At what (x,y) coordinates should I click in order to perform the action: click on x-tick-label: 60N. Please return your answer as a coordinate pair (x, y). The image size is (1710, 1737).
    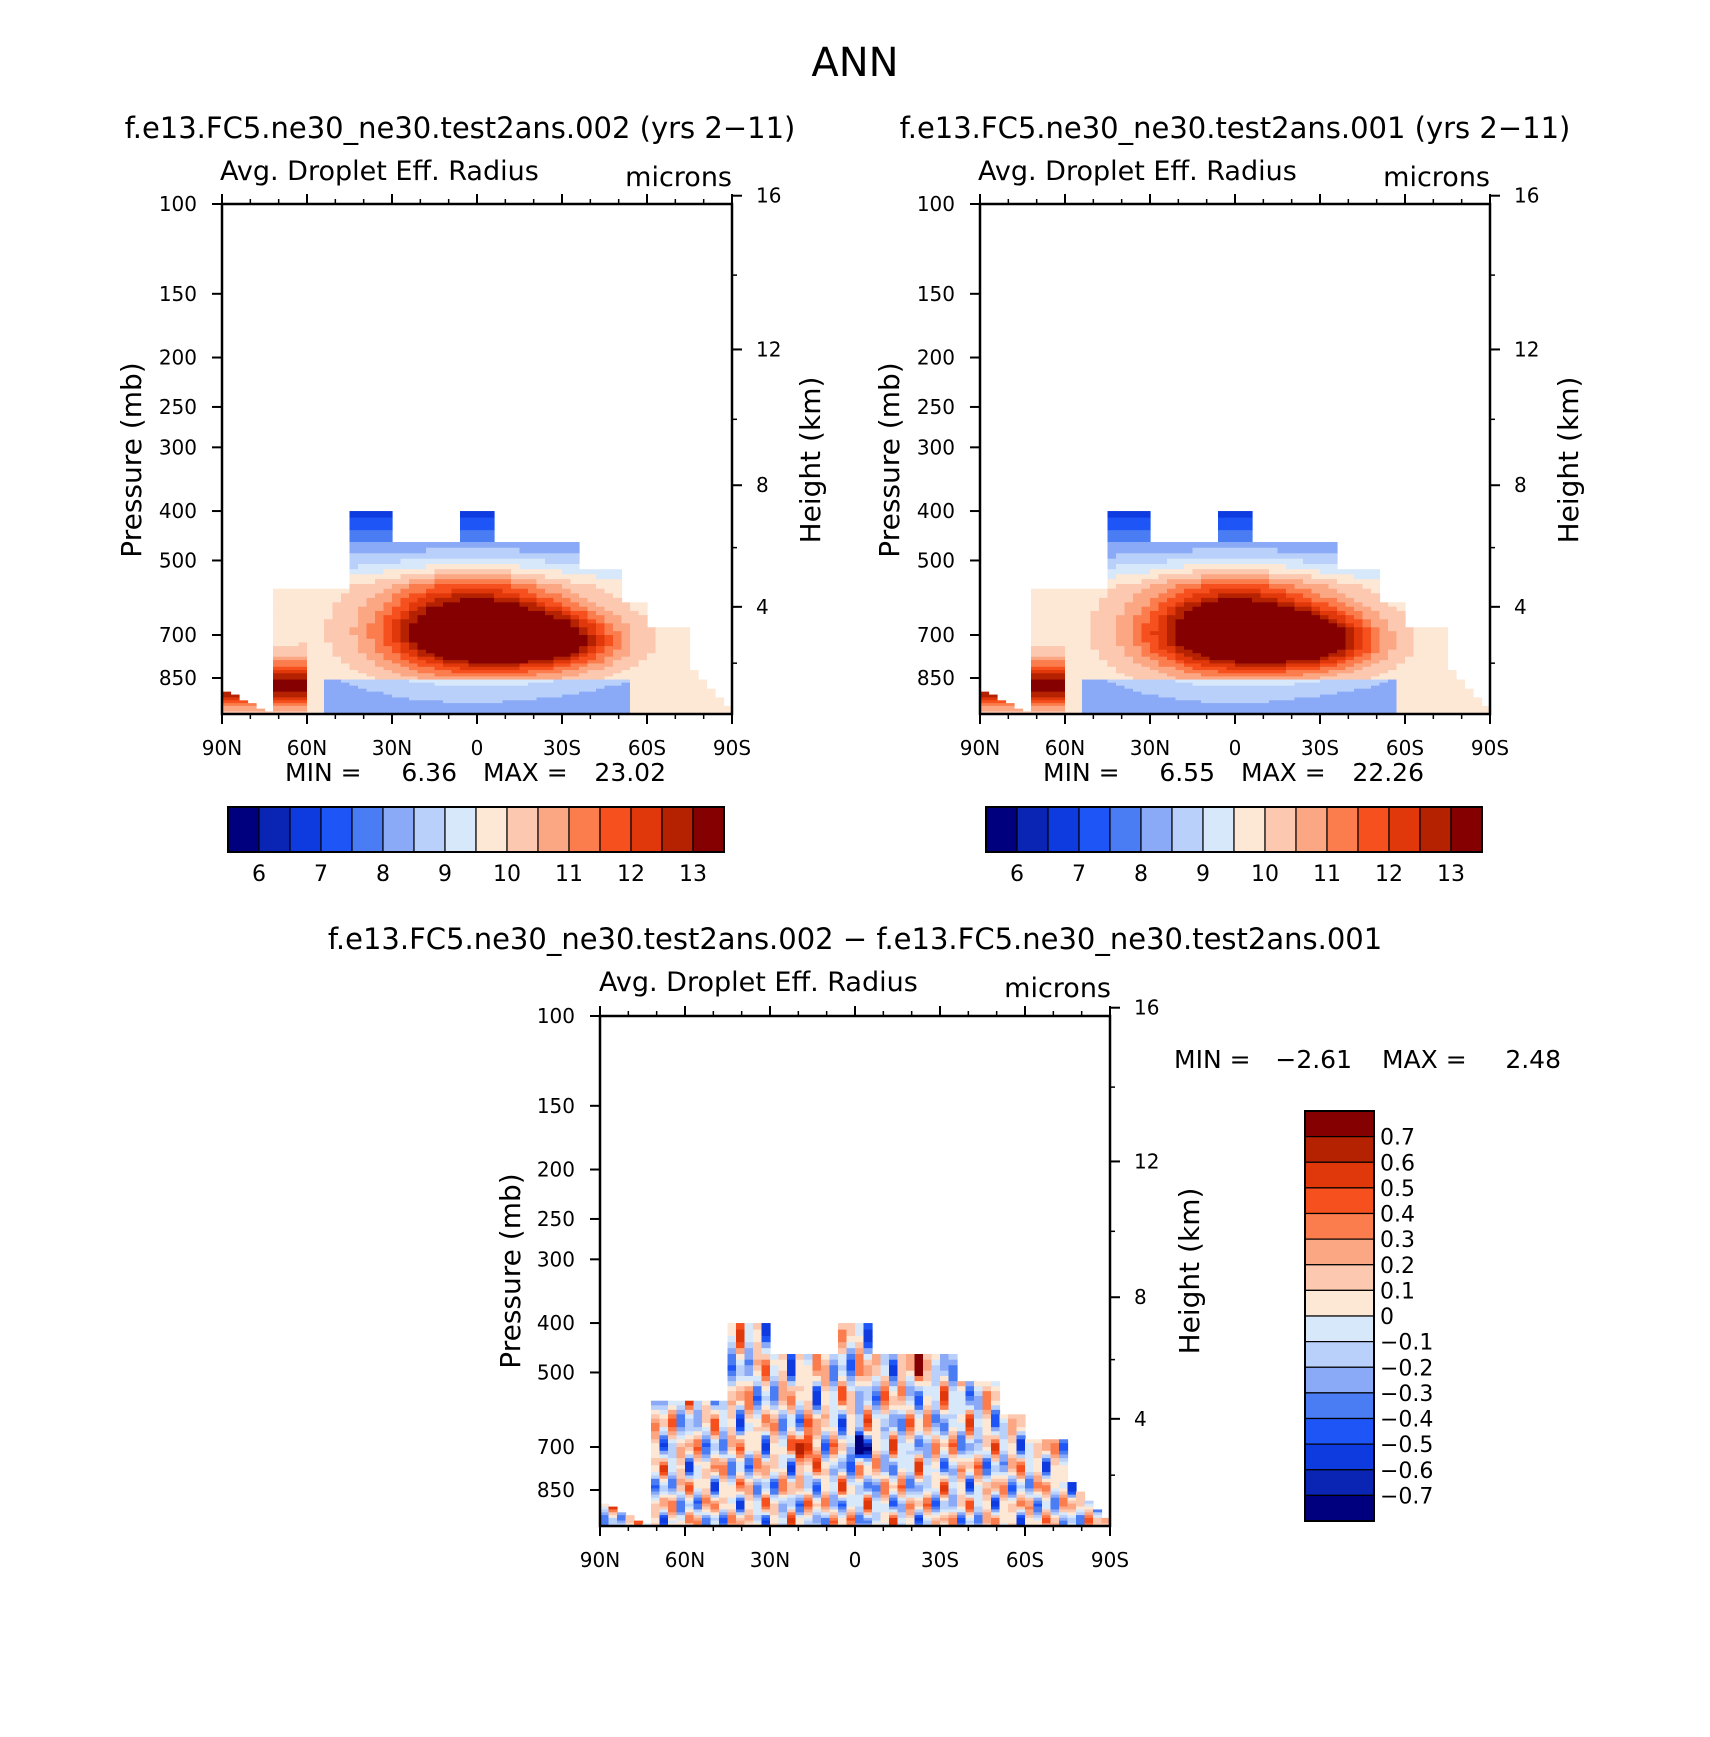
    Looking at the image, I should click on (1065, 748).